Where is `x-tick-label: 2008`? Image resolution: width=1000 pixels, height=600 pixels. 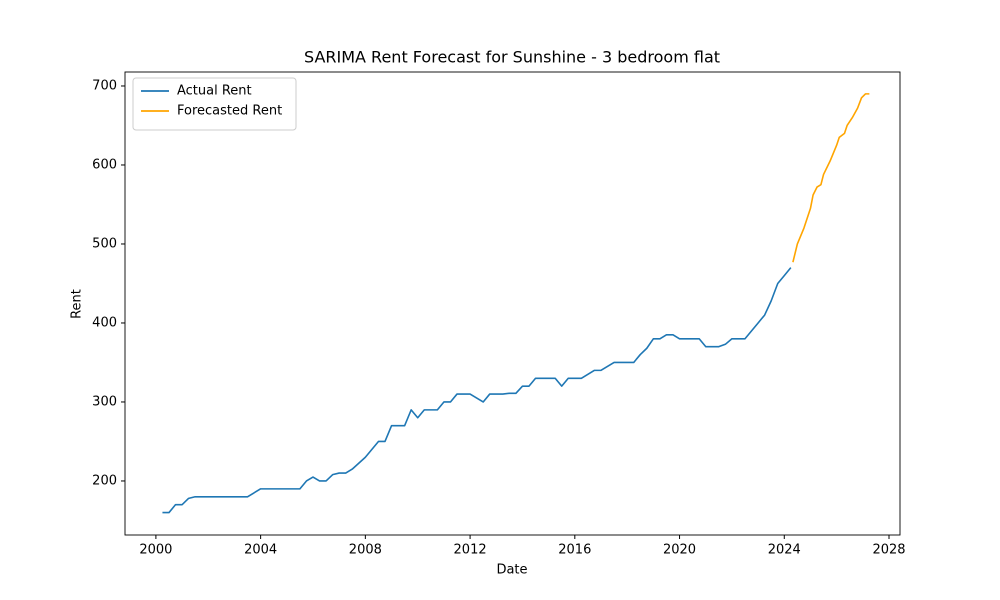
x-tick-label: 2008 is located at coordinates (365, 550).